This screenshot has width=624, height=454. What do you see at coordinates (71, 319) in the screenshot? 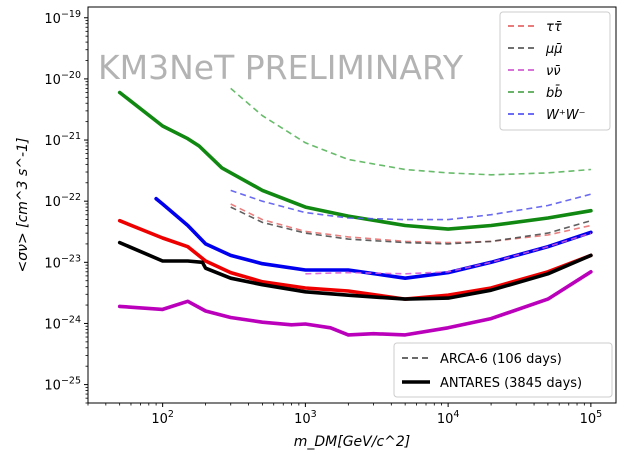
I see `y-tick-label-exponent: −24` at bounding box center [71, 319].